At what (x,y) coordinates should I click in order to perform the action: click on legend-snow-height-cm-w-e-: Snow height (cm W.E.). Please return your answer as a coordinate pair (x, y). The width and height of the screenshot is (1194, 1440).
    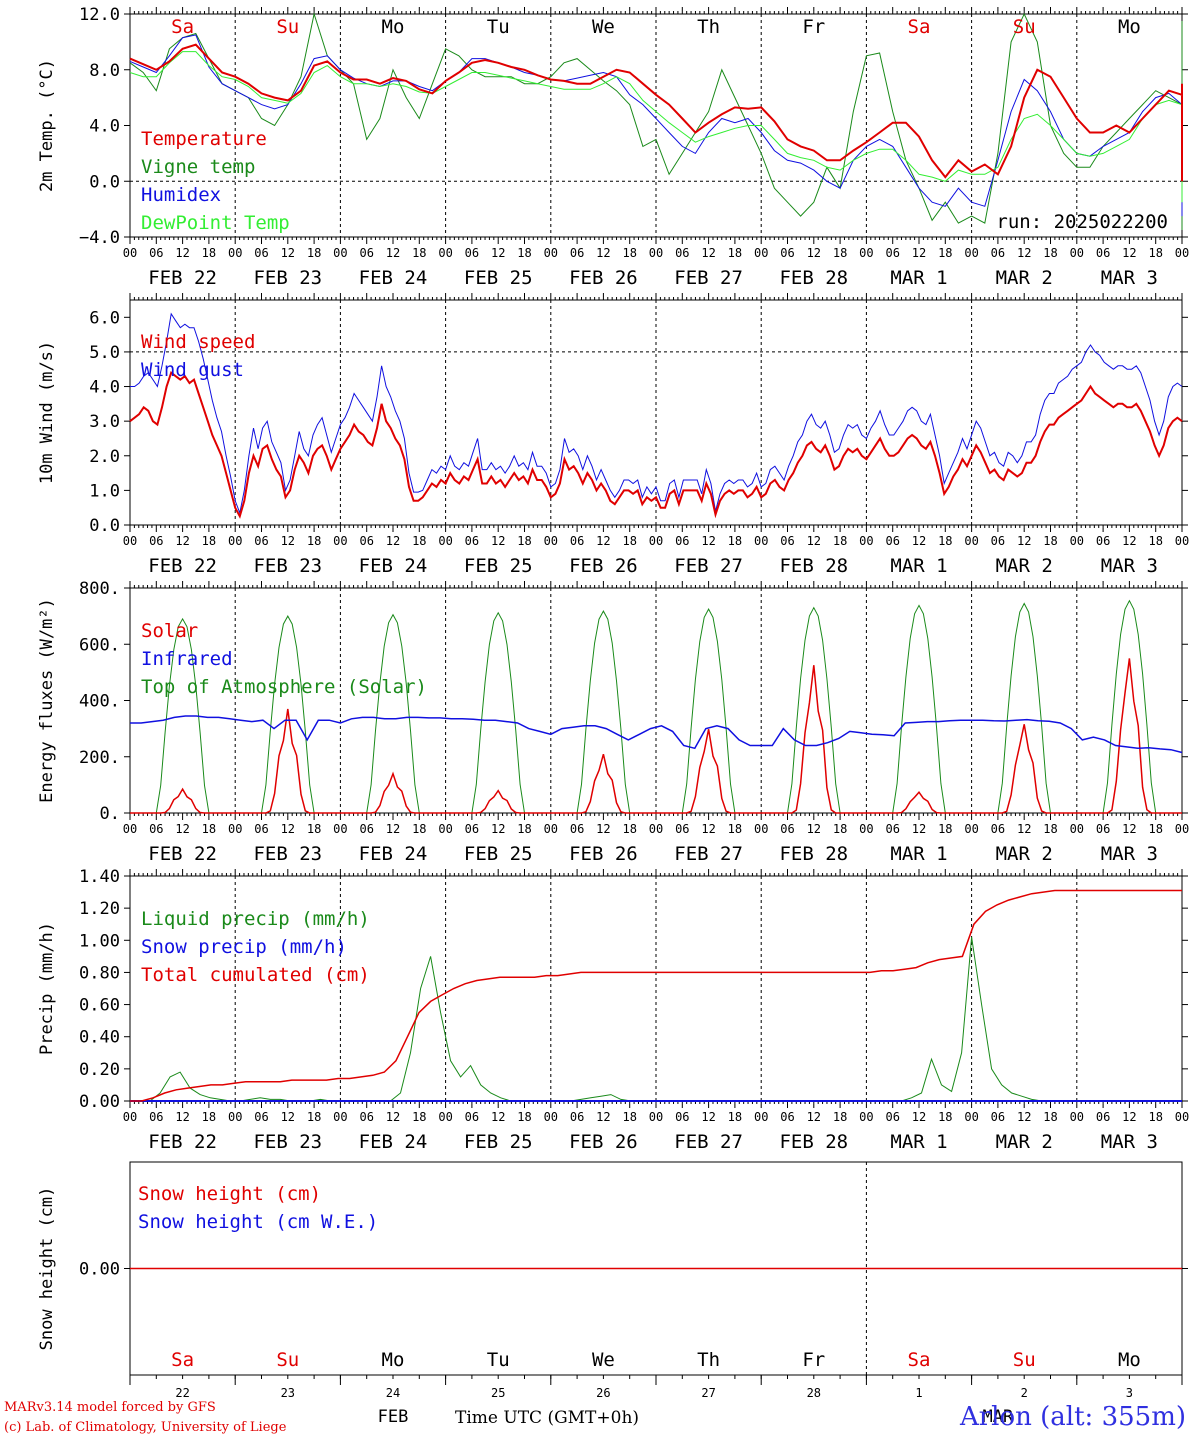
    Looking at the image, I should click on (258, 1222).